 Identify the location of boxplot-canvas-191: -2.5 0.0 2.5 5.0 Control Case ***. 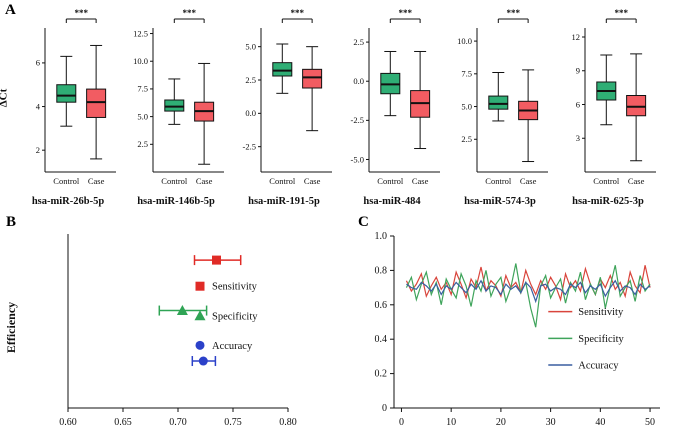
(287, 97).